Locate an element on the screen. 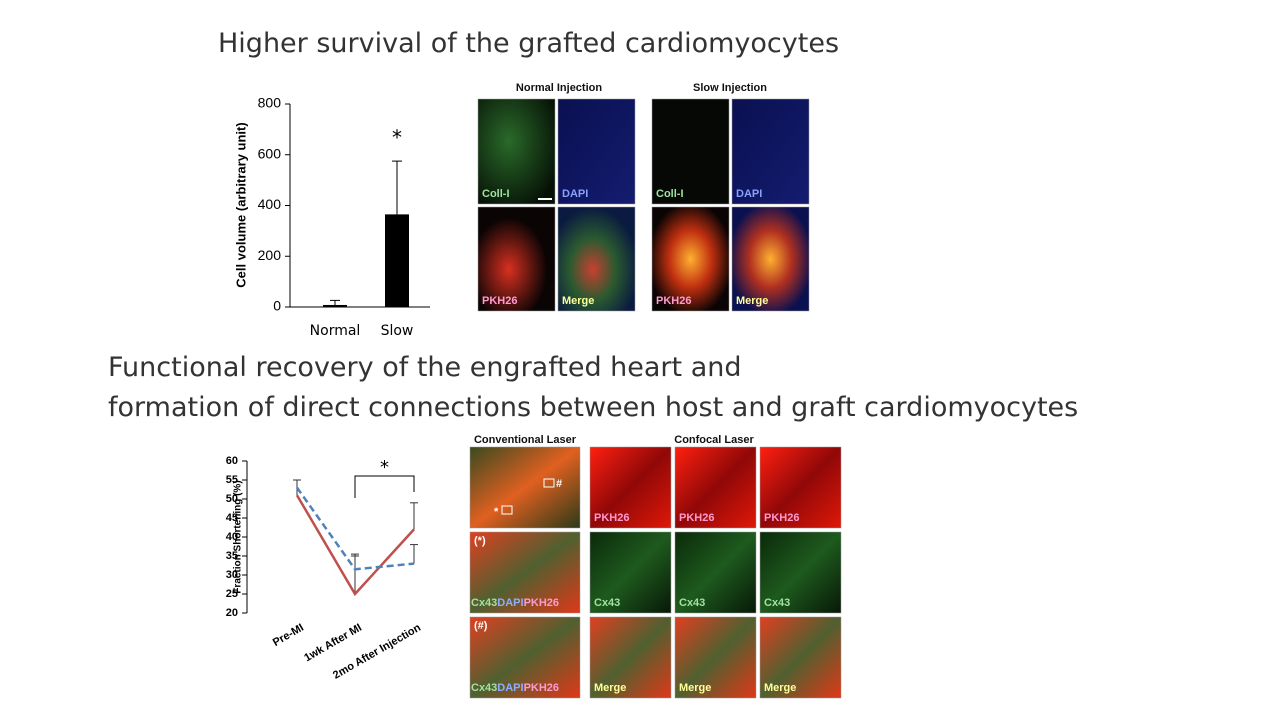  marker: # is located at coordinates (559, 484).